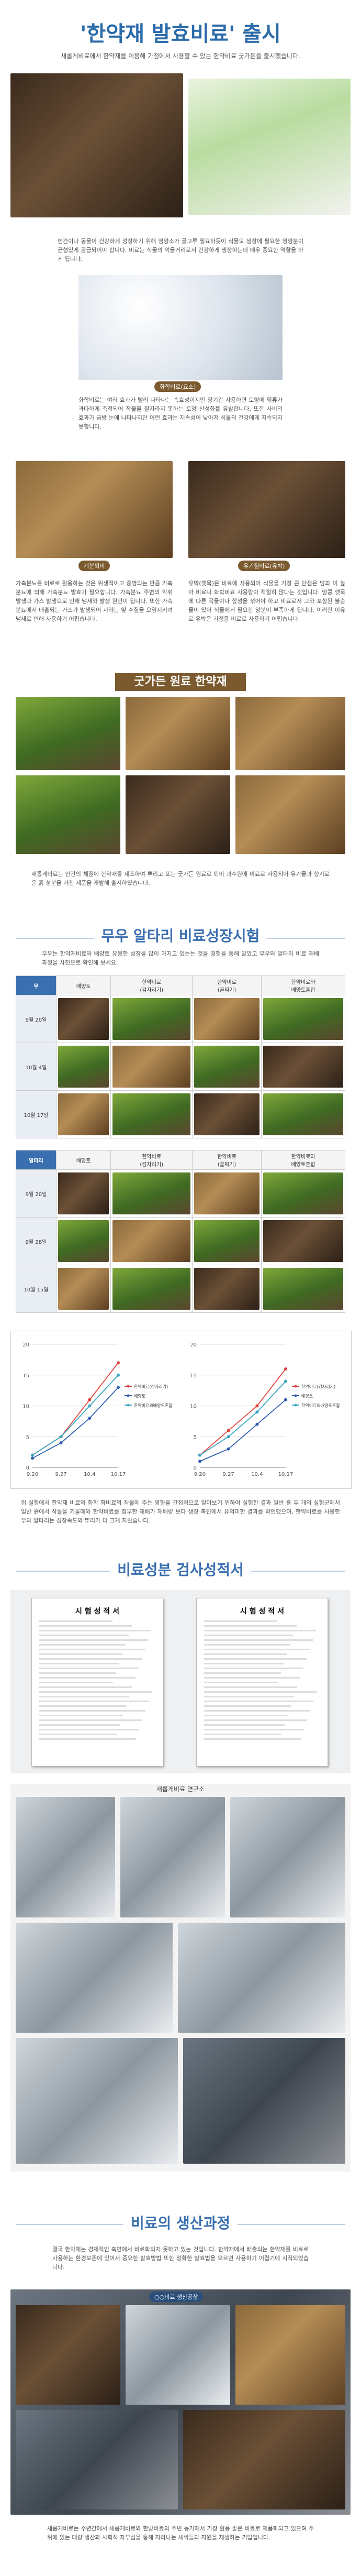 The height and width of the screenshot is (2576, 361). Describe the element at coordinates (200, 1474) in the screenshot. I see `x-tick-label: 9.20` at that location.